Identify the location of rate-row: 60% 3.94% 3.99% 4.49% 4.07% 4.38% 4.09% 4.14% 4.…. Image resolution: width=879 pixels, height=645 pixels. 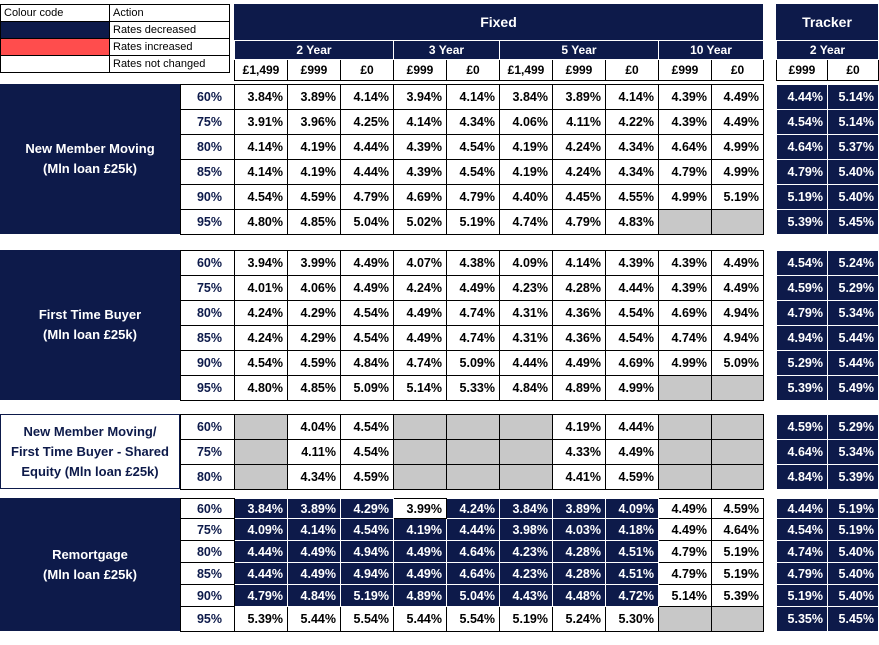
(472, 263).